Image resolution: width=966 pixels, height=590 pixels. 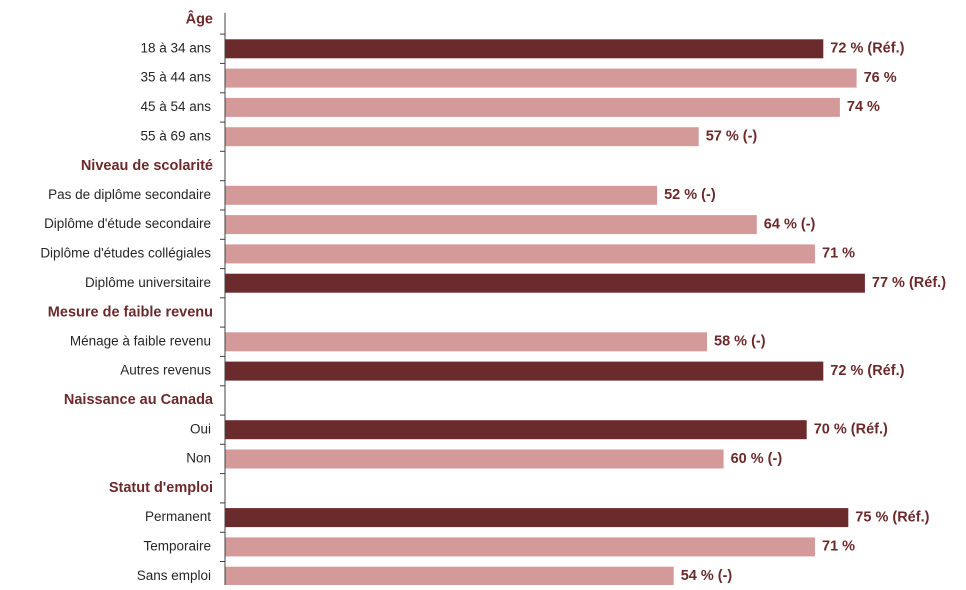 What do you see at coordinates (690, 195) in the screenshot?
I see `value-label: 52 % (-)` at bounding box center [690, 195].